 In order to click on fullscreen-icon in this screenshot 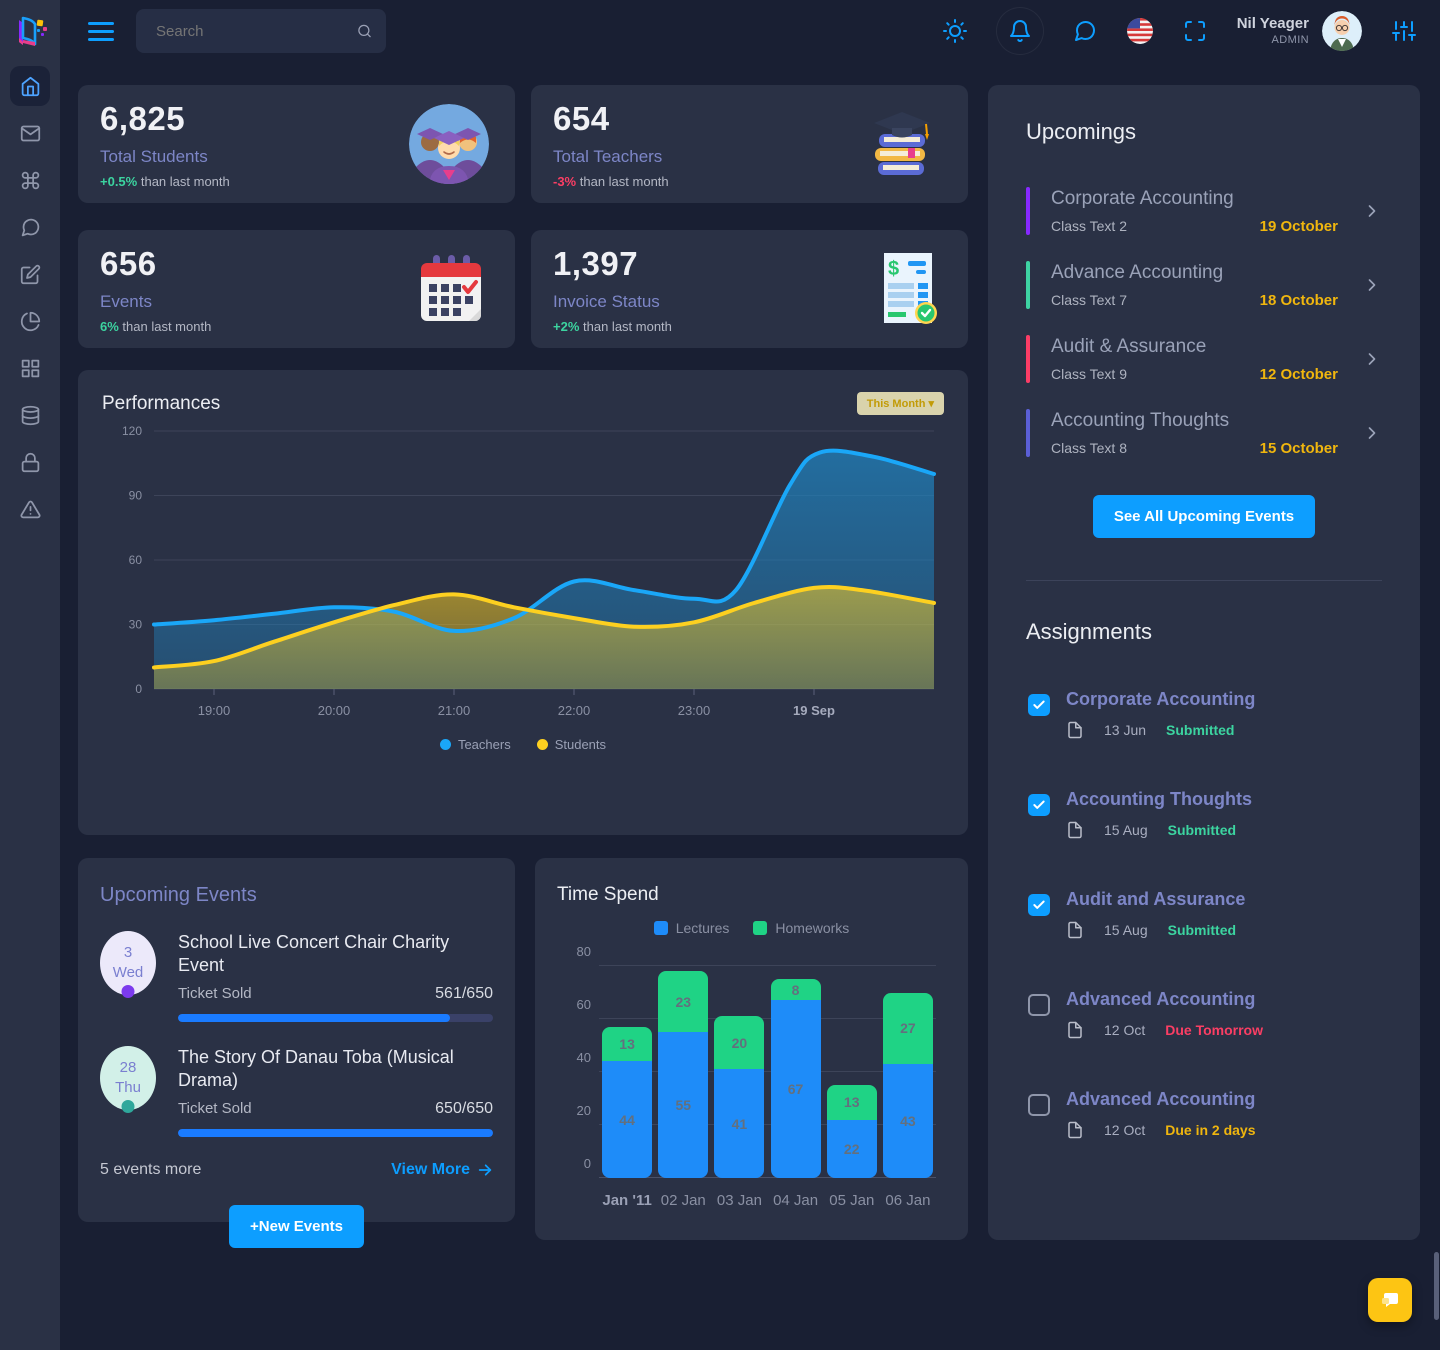, I will do `click(1195, 31)`.